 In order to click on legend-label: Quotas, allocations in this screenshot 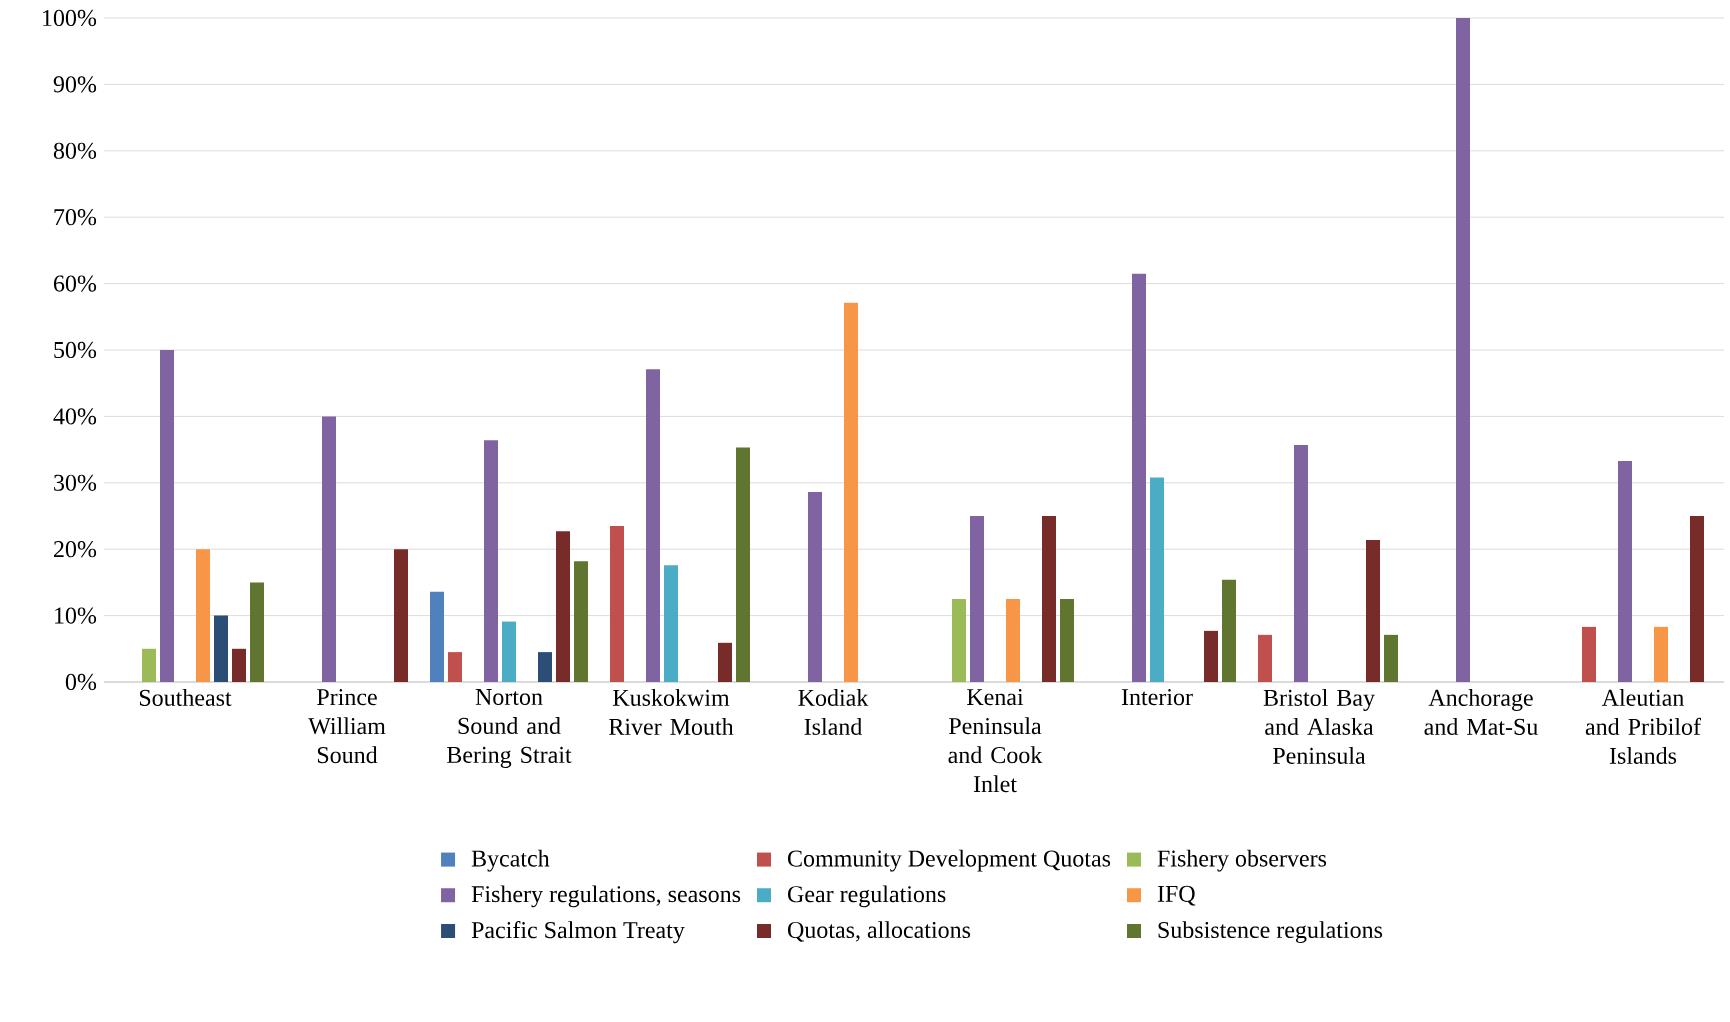, I will do `click(879, 931)`.